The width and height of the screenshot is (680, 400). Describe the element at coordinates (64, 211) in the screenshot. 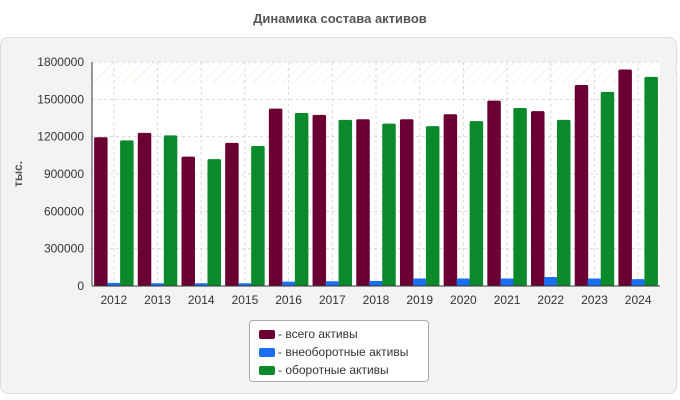

I see `y-tick-label: 600000` at that location.